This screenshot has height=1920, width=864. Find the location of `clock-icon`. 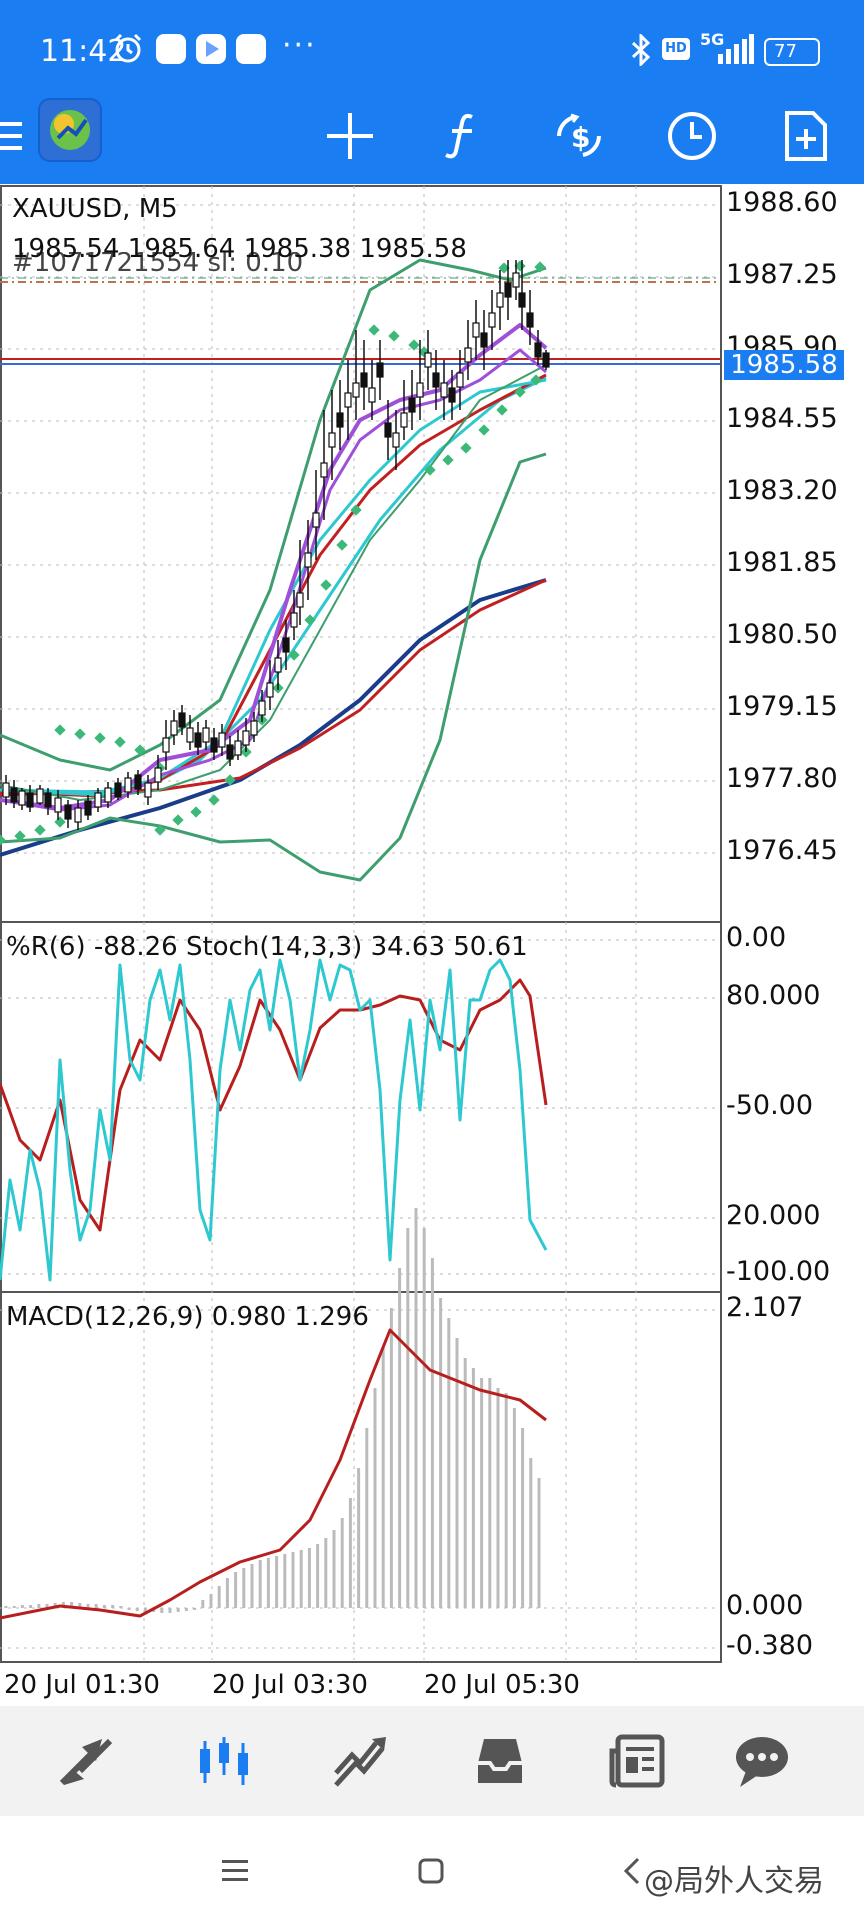

clock-icon is located at coordinates (692, 136).